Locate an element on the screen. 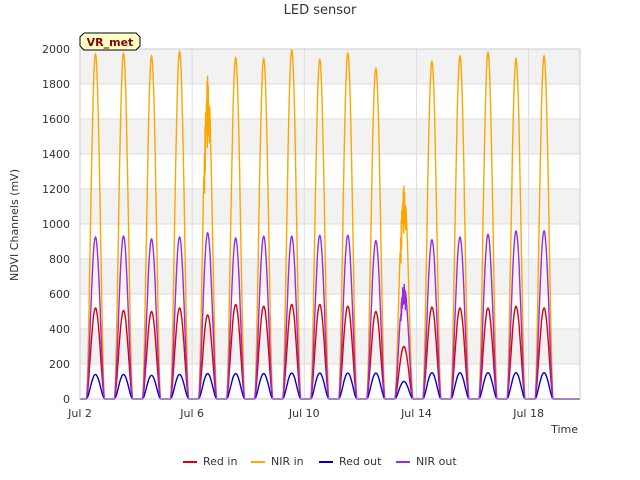 This screenshot has height=480, width=640. x-tick-label: Jul 6 is located at coordinates (191, 413).